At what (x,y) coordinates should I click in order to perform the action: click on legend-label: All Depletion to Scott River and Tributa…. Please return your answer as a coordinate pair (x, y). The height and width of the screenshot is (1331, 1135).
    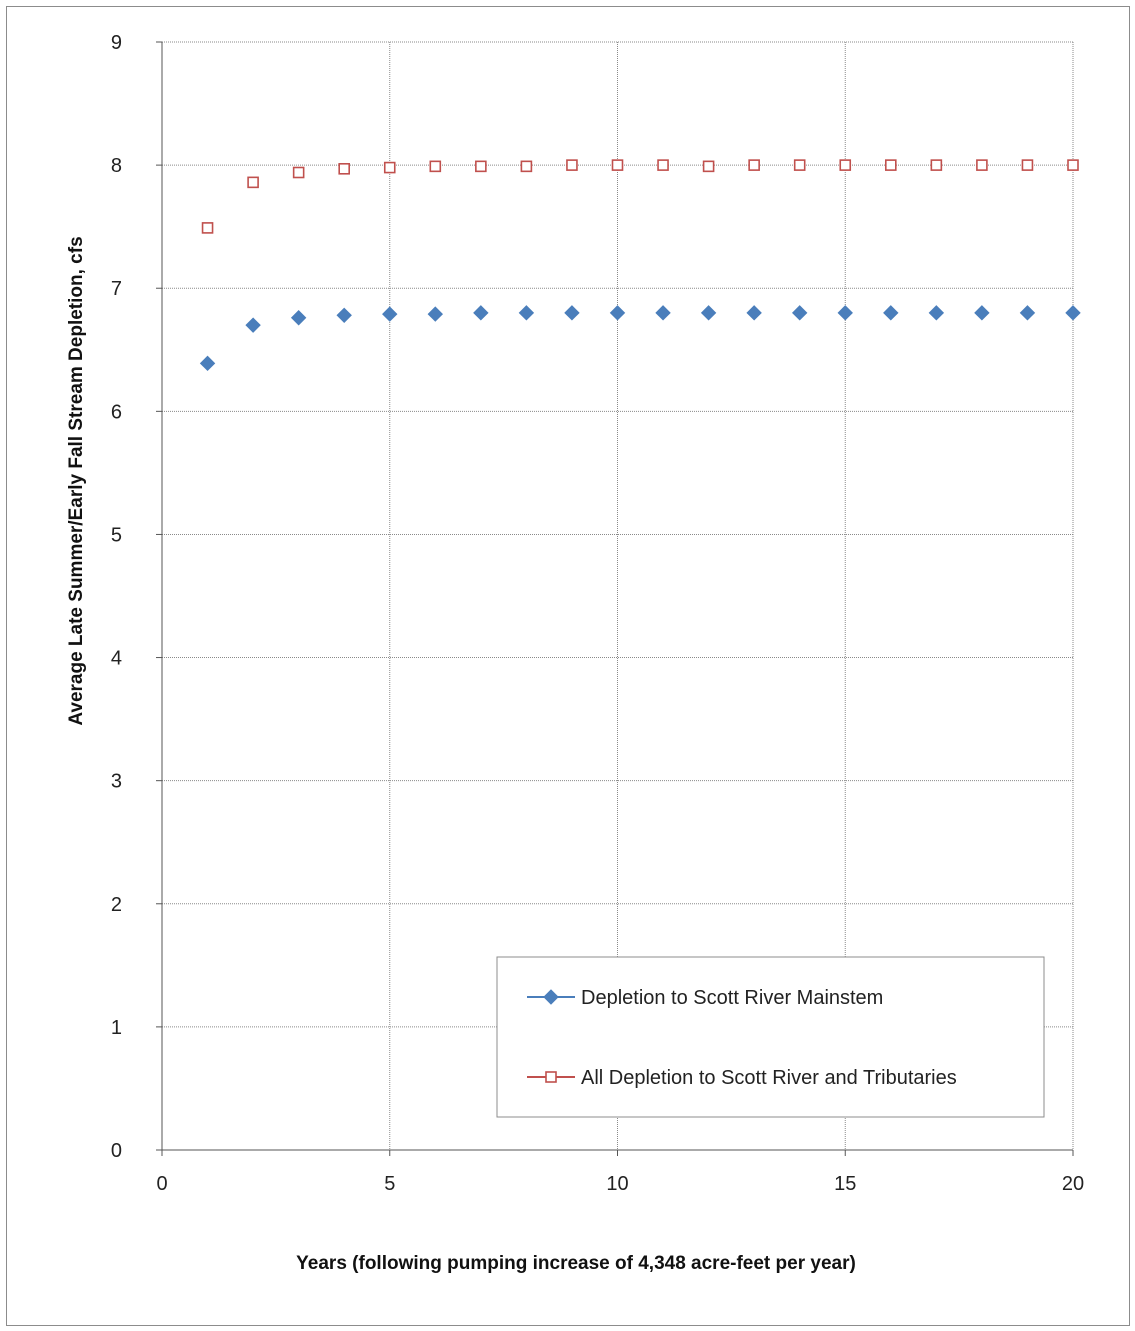
    Looking at the image, I should click on (769, 1078).